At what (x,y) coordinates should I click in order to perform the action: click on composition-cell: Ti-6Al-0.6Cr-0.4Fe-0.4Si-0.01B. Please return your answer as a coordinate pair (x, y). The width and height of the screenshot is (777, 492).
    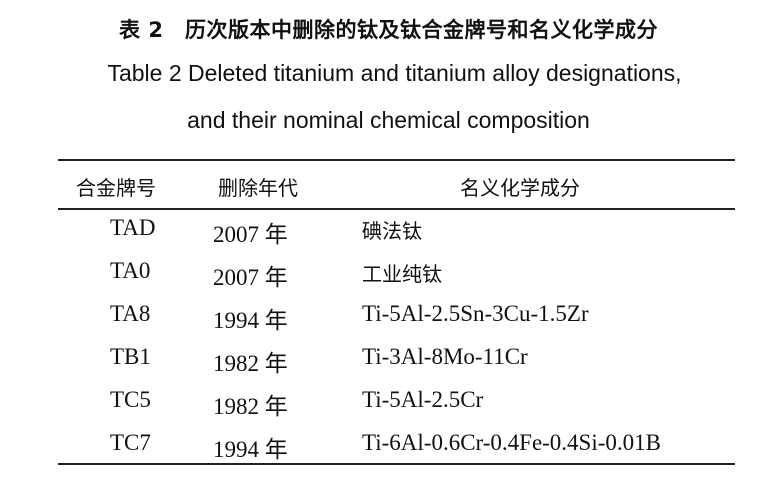
    Looking at the image, I should click on (511, 442).